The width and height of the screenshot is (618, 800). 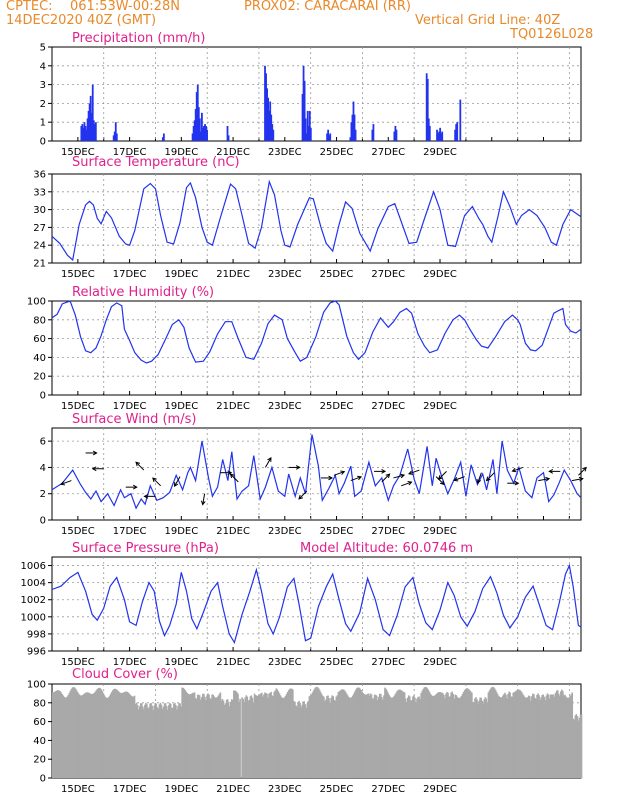 What do you see at coordinates (43, 123) in the screenshot?
I see `y-tick-label: 1` at bounding box center [43, 123].